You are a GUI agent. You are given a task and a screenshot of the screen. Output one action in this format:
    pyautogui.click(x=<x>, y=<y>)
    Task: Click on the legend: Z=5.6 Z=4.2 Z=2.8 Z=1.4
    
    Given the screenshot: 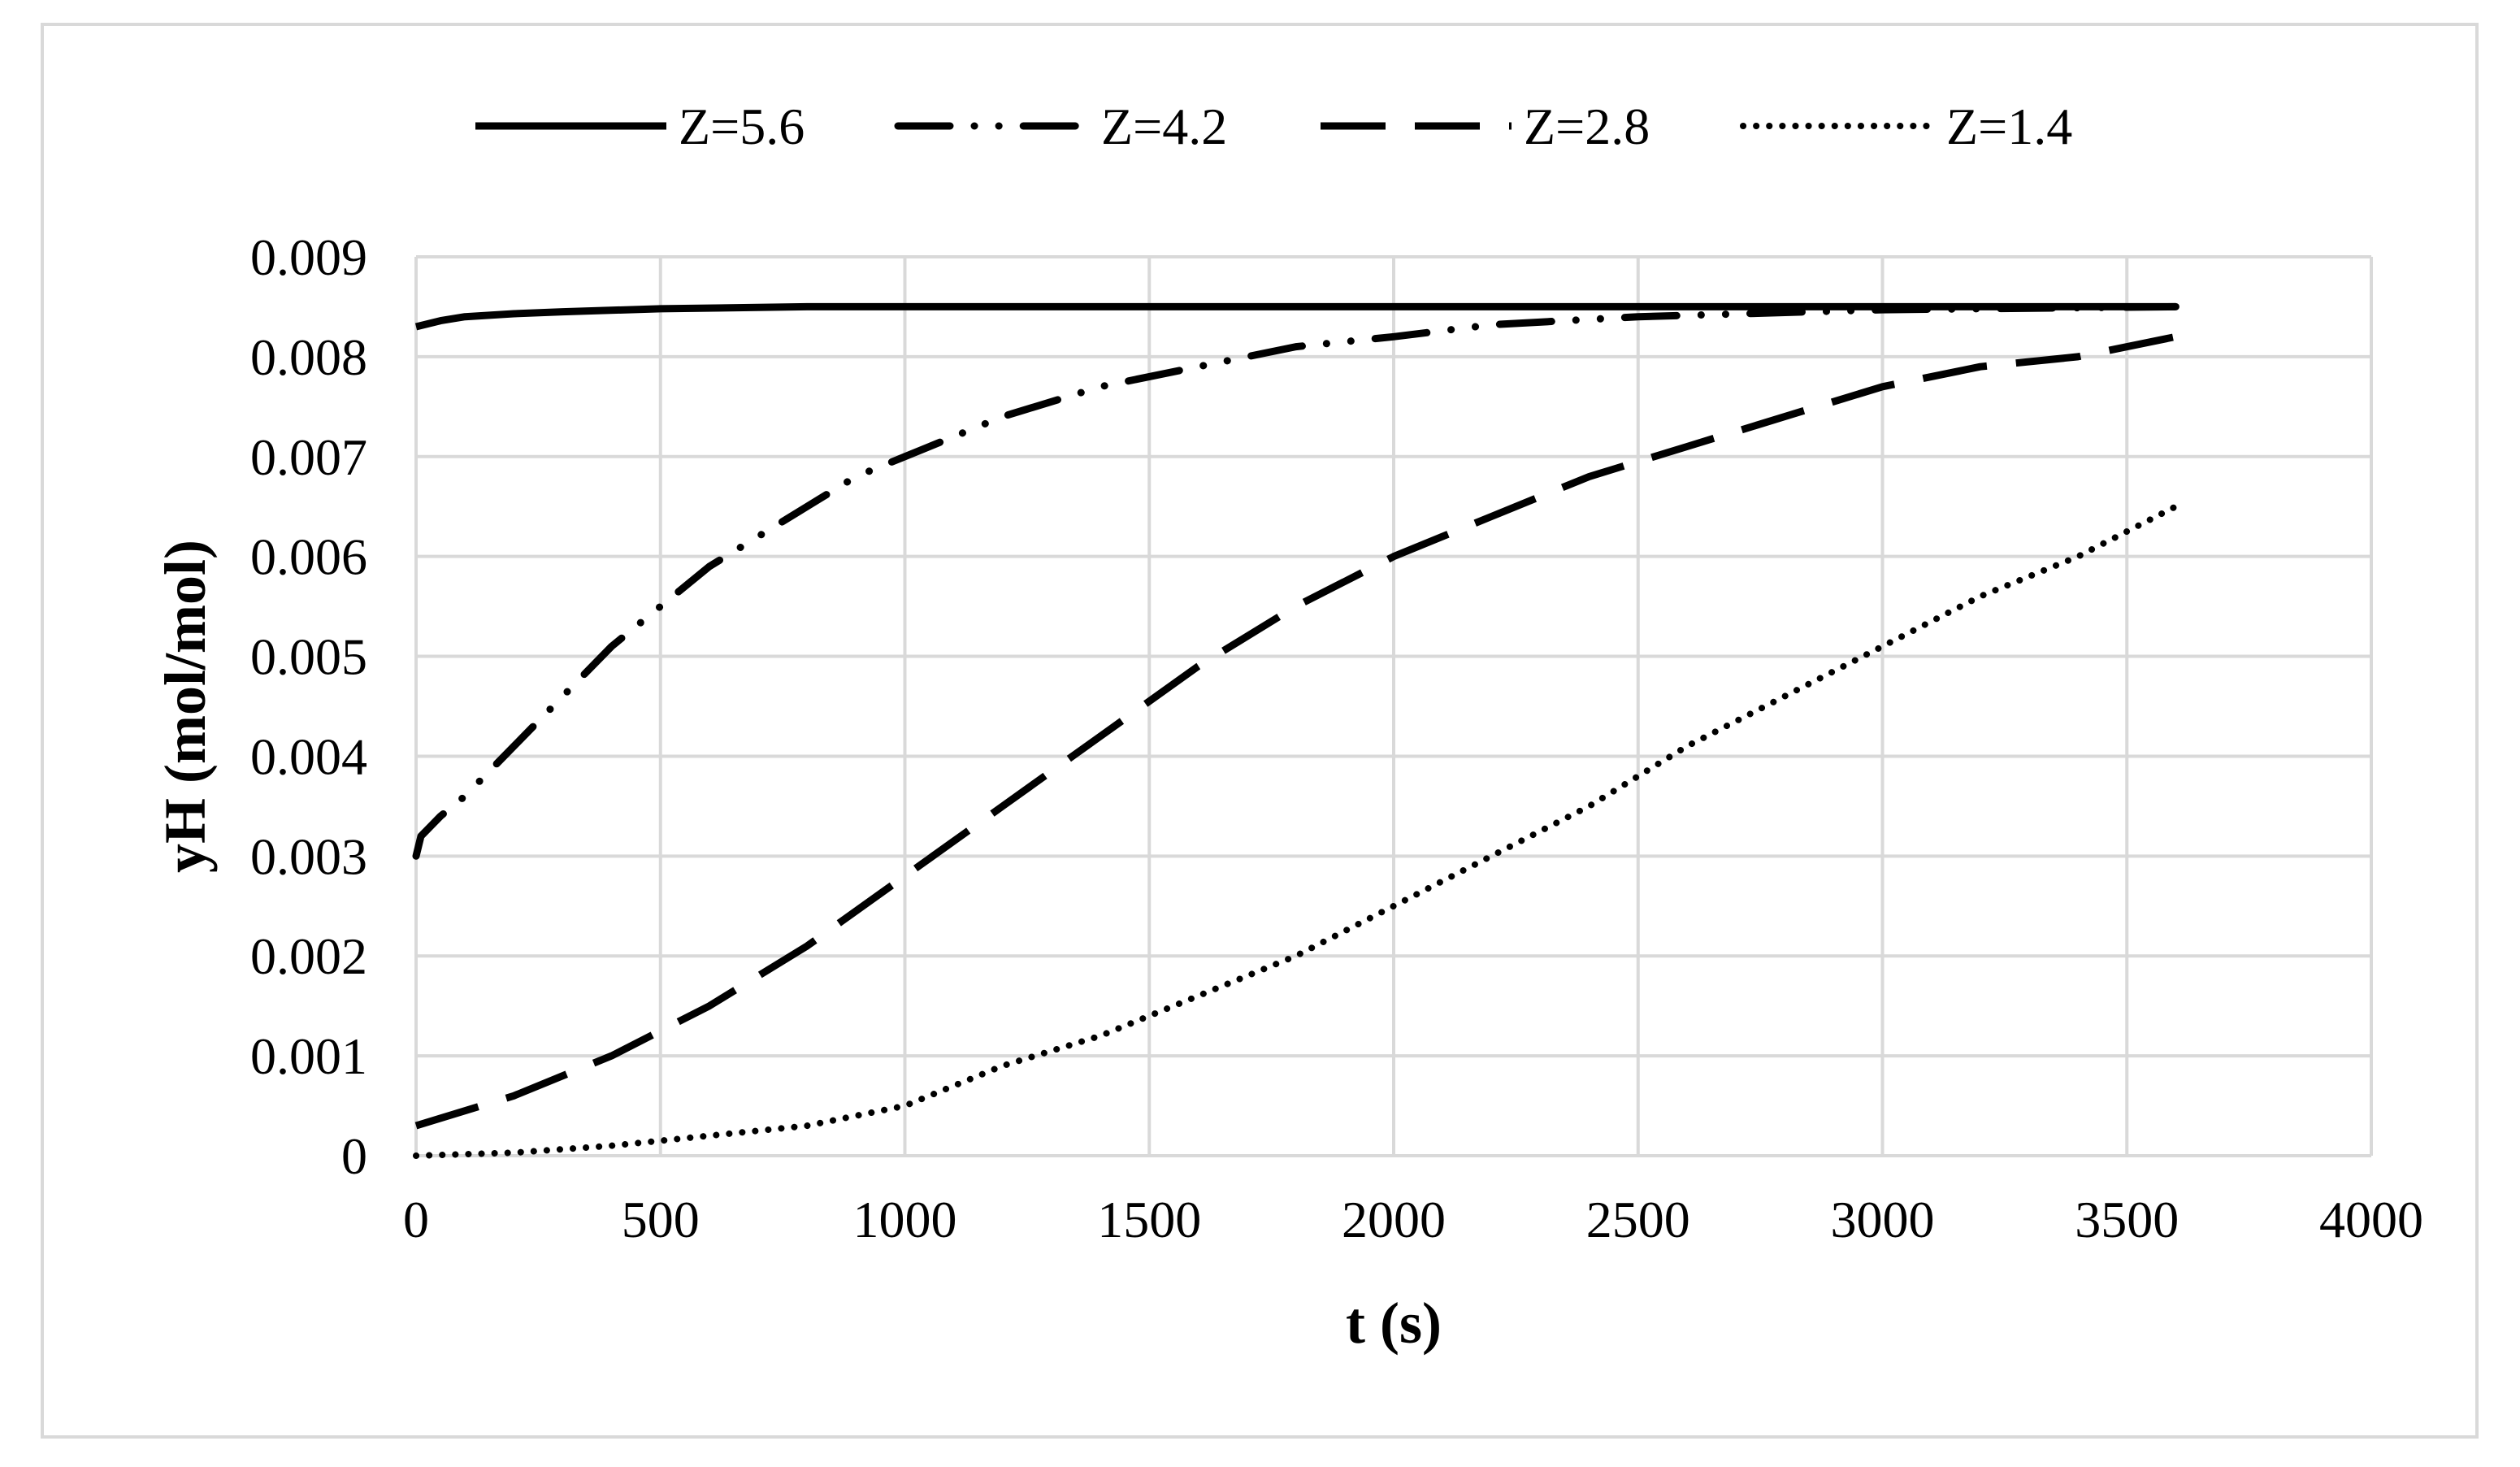 What is the action you would take?
    pyautogui.click(x=1274, y=126)
    